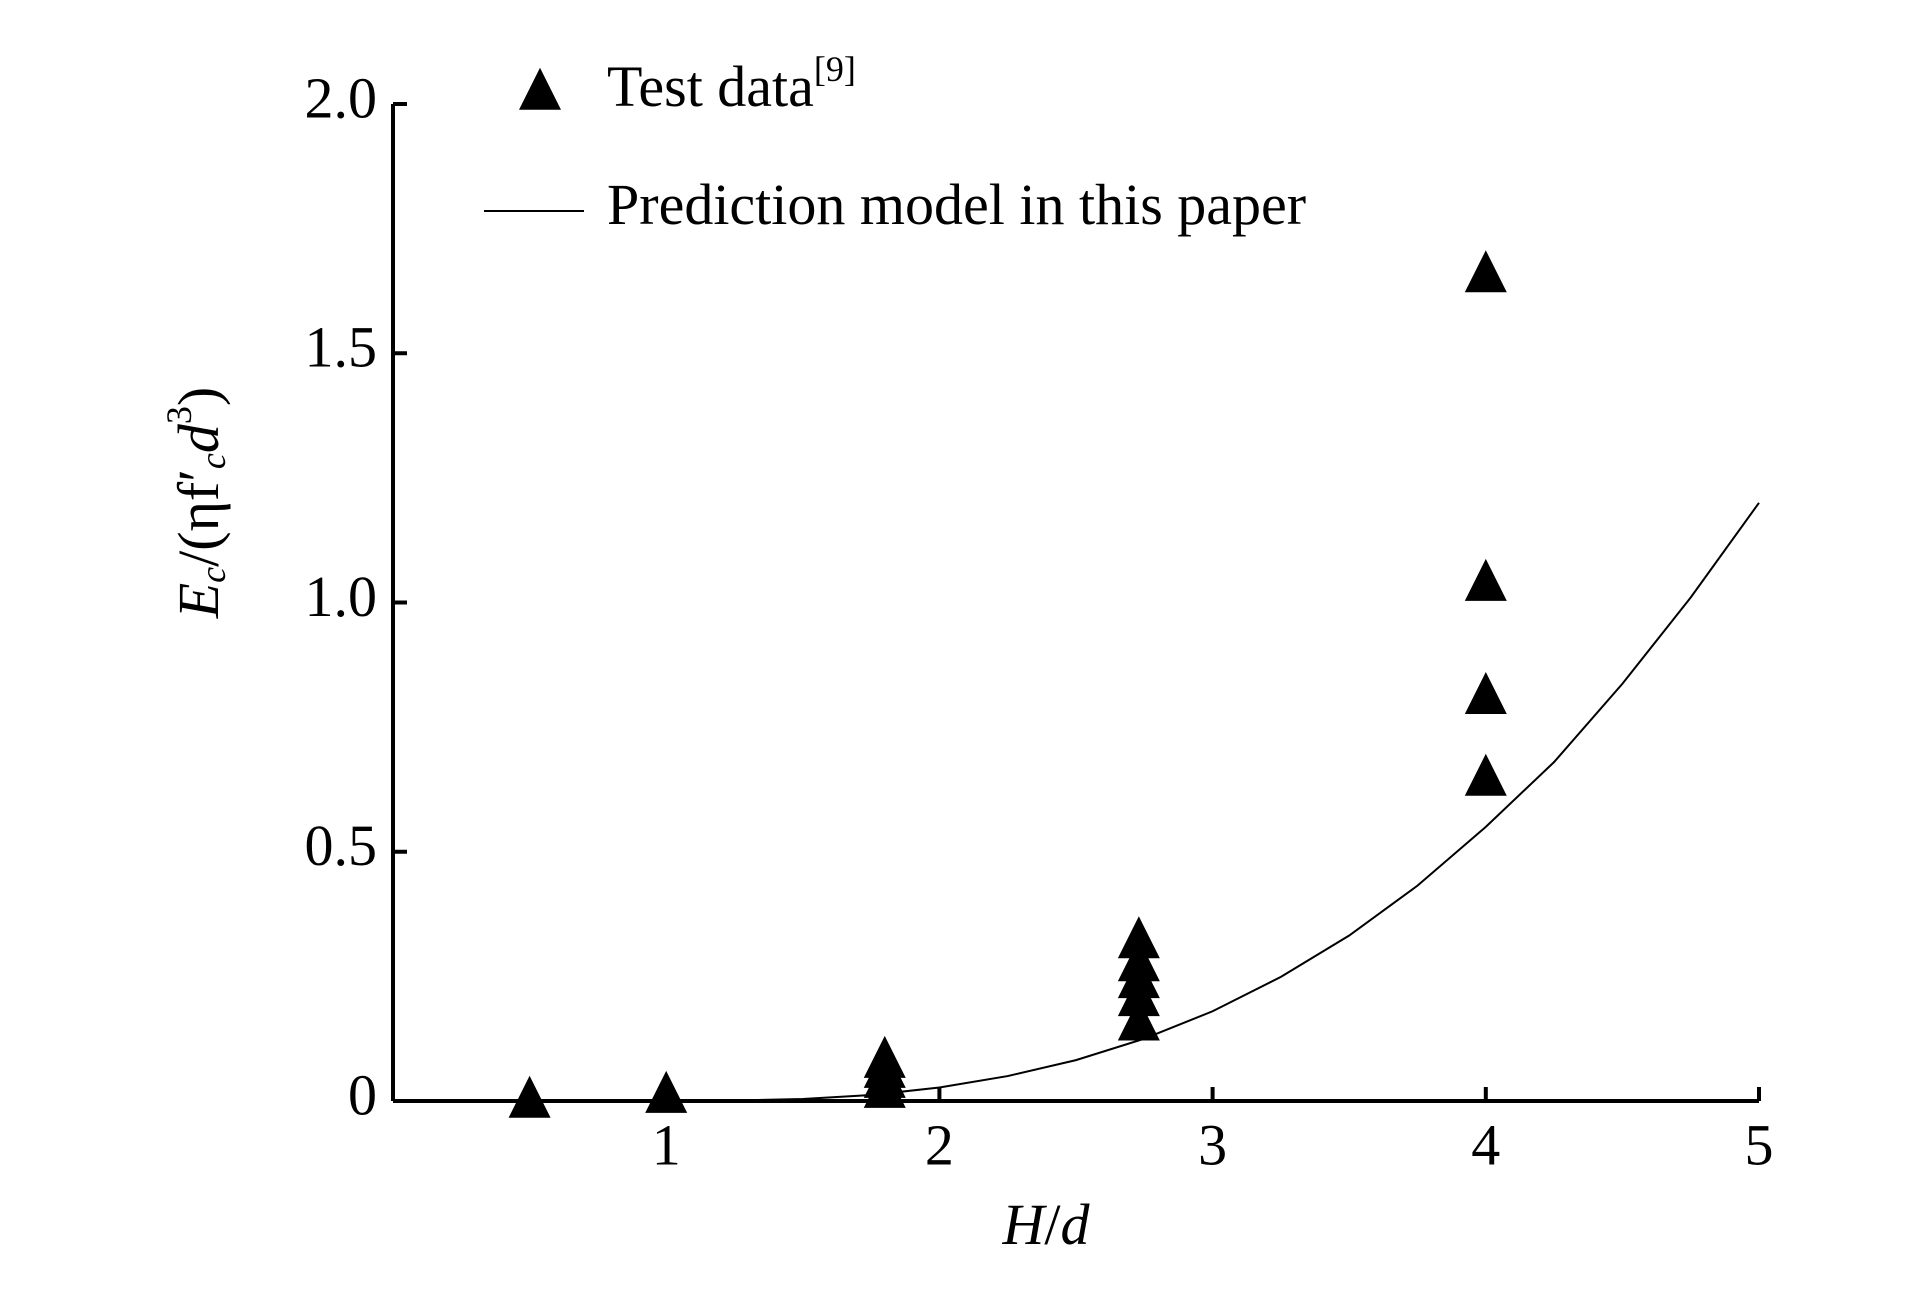  Describe the element at coordinates (341, 596) in the screenshot. I see `y-tick-label: 1.0` at that location.